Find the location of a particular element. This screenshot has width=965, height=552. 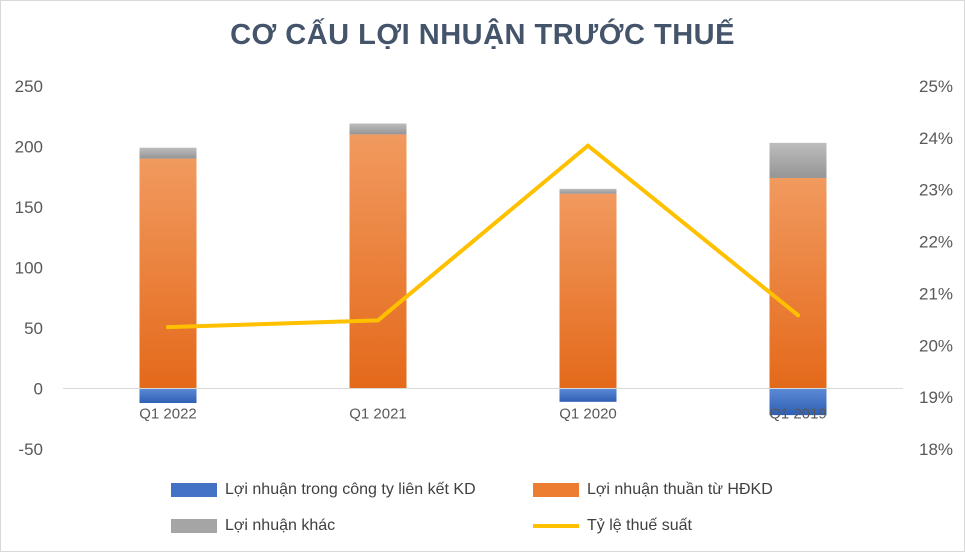

y-tick-label: 200 is located at coordinates (29, 147).